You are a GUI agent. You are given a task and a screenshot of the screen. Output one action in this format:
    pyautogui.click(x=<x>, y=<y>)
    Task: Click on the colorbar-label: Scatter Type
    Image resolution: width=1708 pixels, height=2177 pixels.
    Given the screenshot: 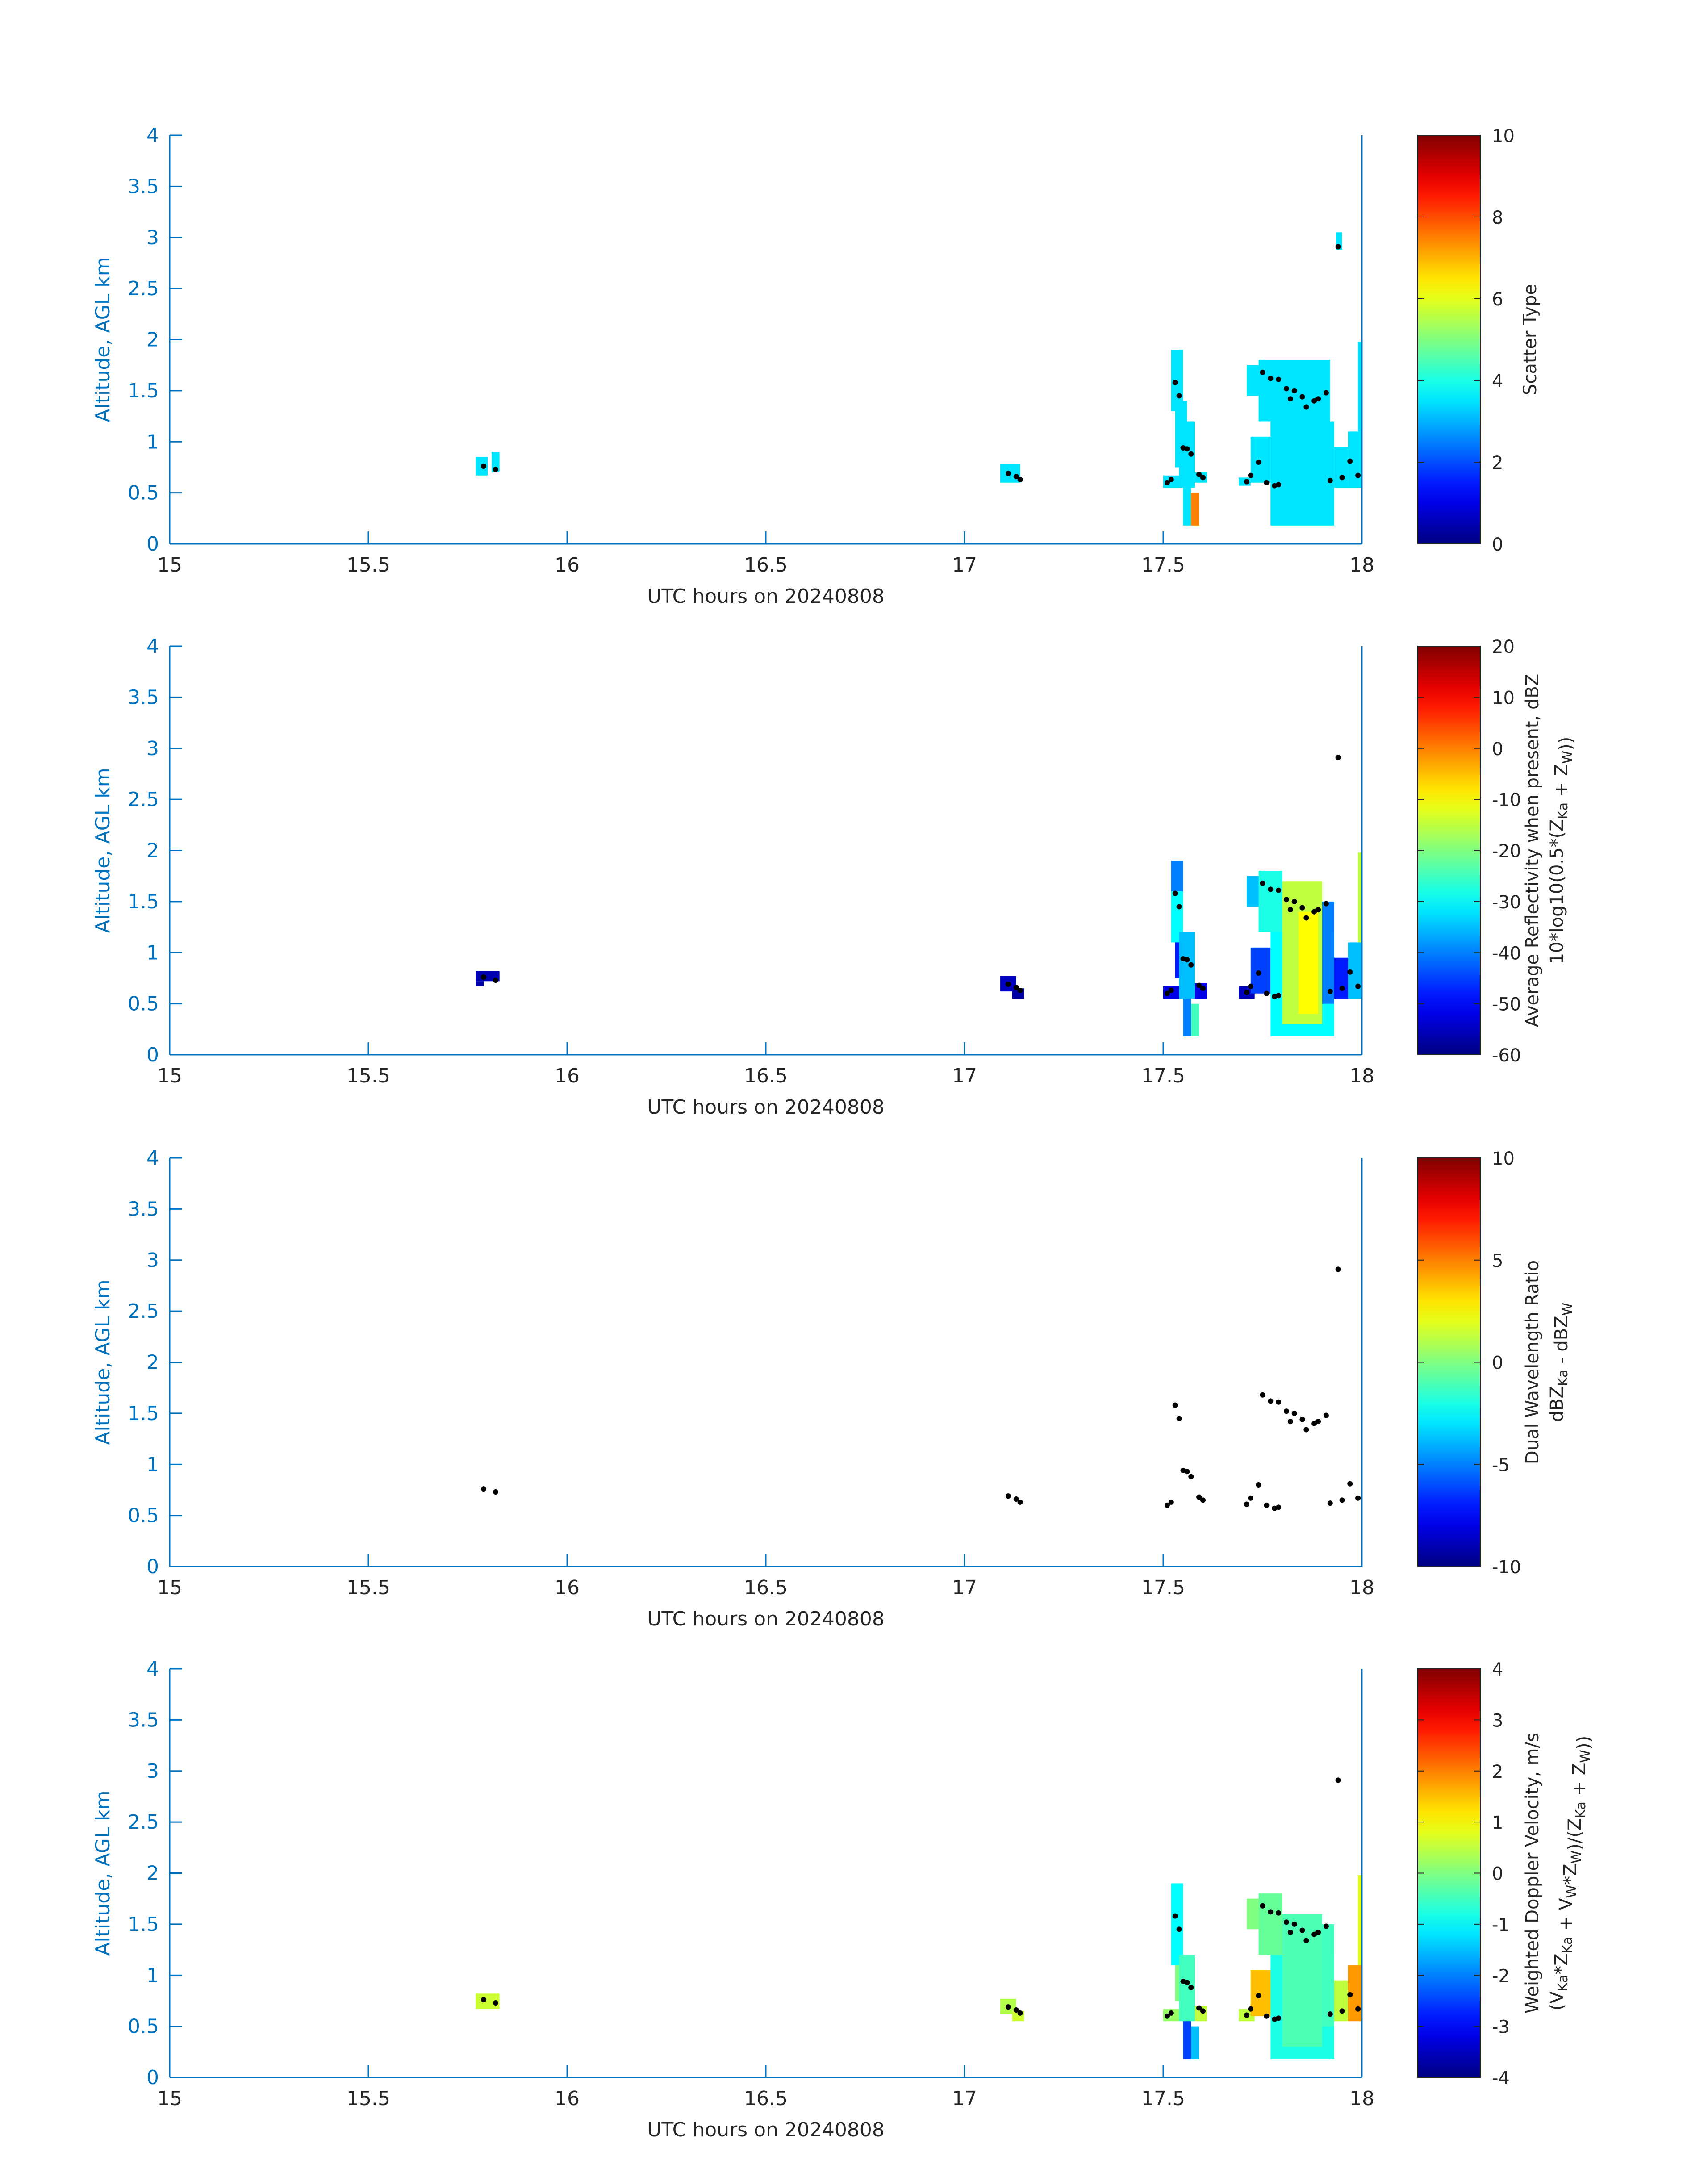 What is the action you would take?
    pyautogui.click(x=1530, y=339)
    